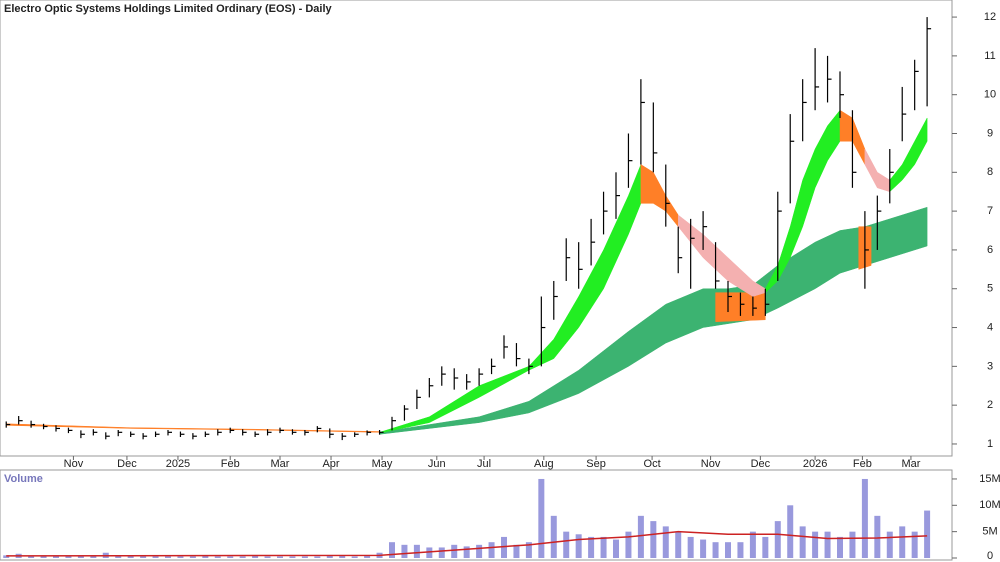 This screenshot has width=1000, height=562. I want to click on x-tick-label: 2025, so click(178, 464).